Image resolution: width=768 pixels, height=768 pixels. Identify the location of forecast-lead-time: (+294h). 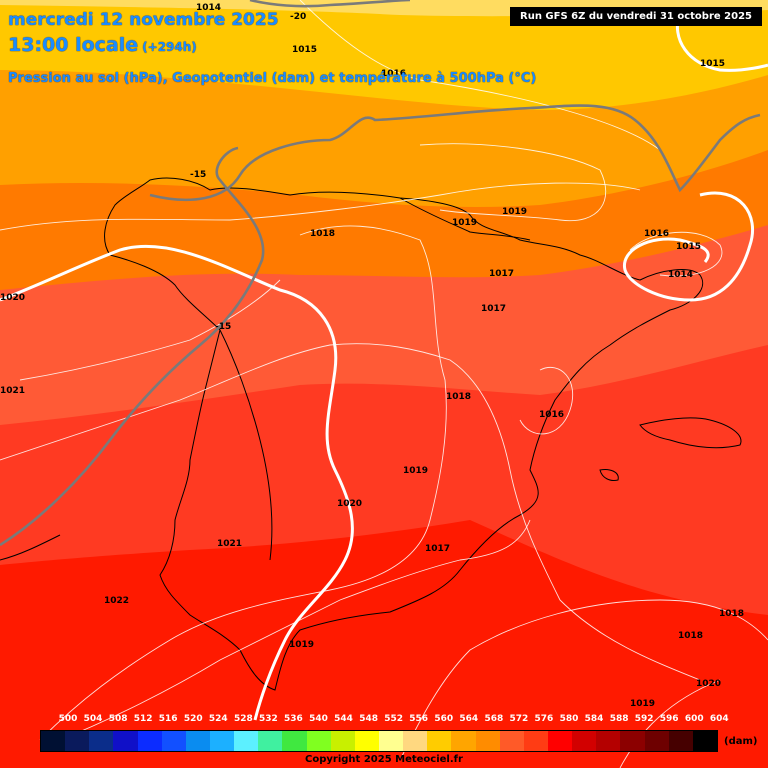
(169, 47).